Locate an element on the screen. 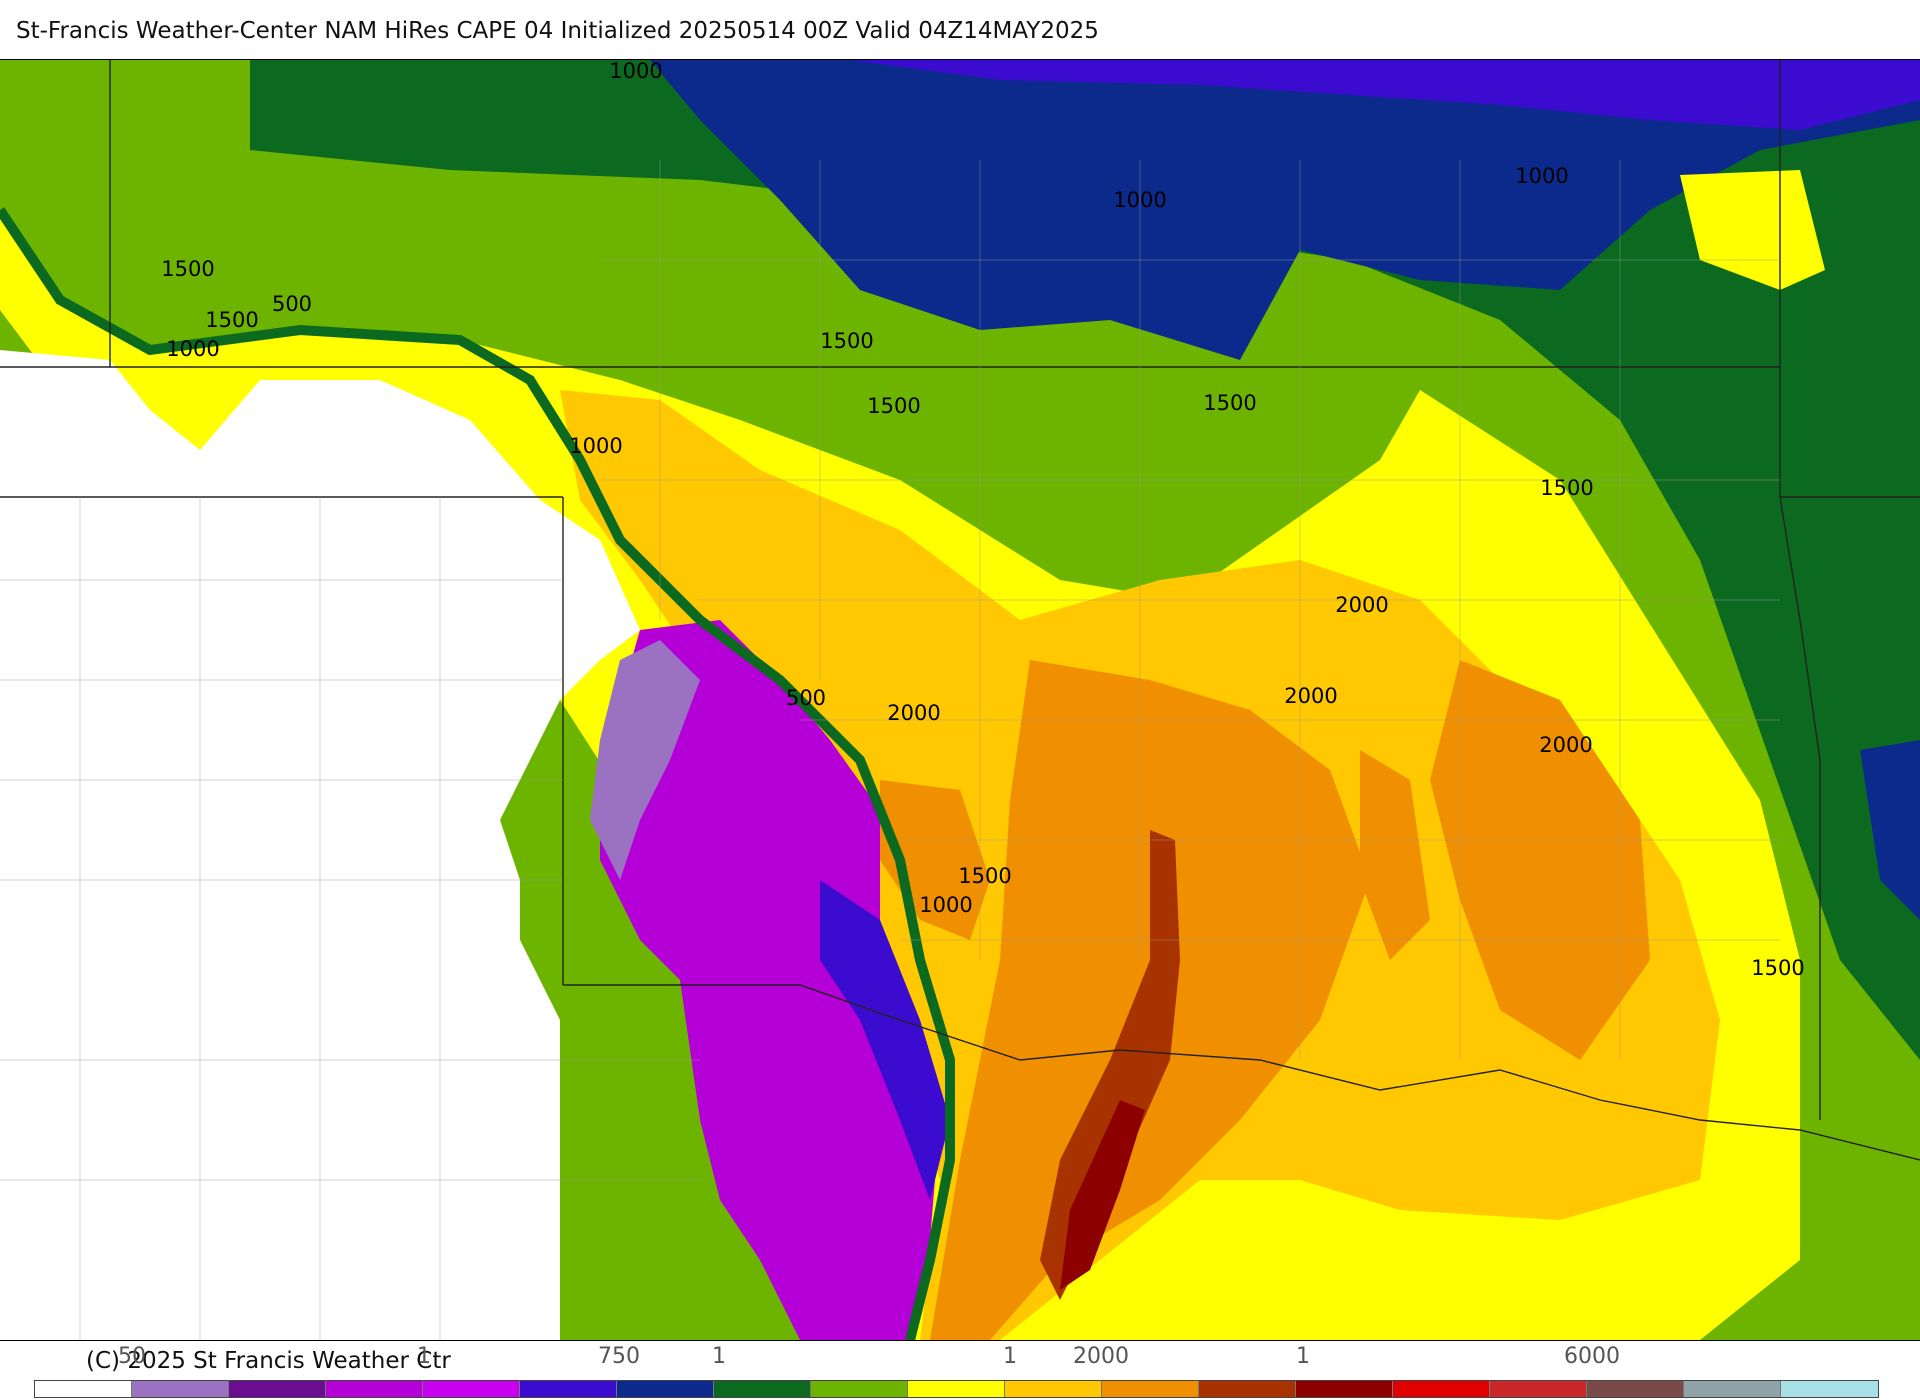  colorbar-tick-label: 6000 is located at coordinates (1592, 1356).